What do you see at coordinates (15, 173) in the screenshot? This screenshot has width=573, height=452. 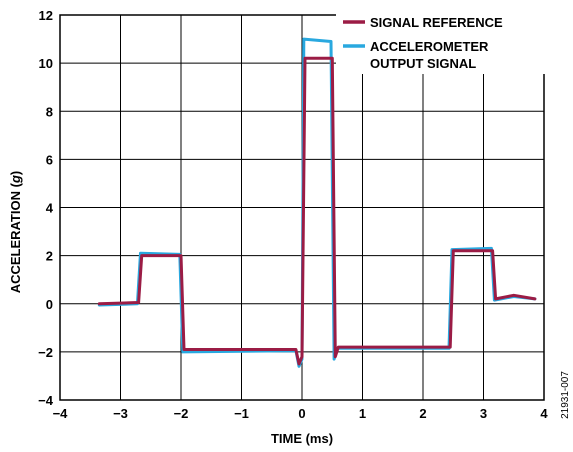 I see `y-axis-title-suffix: )` at bounding box center [15, 173].